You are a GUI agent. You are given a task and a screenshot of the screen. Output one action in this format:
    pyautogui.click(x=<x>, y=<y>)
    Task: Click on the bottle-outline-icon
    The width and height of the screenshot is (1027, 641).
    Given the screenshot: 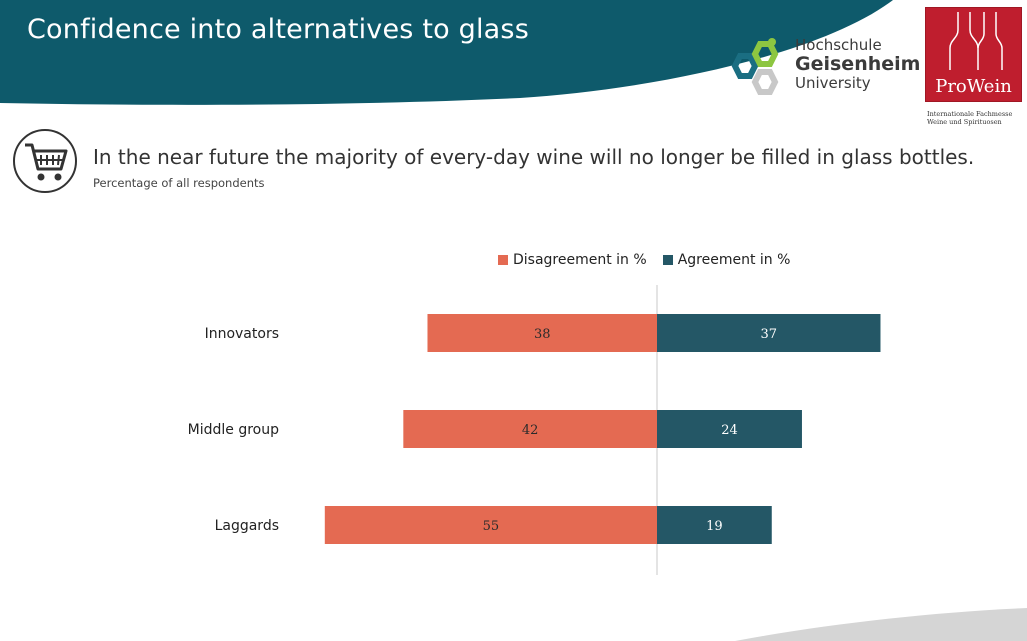 What is the action you would take?
    pyautogui.click(x=976, y=41)
    